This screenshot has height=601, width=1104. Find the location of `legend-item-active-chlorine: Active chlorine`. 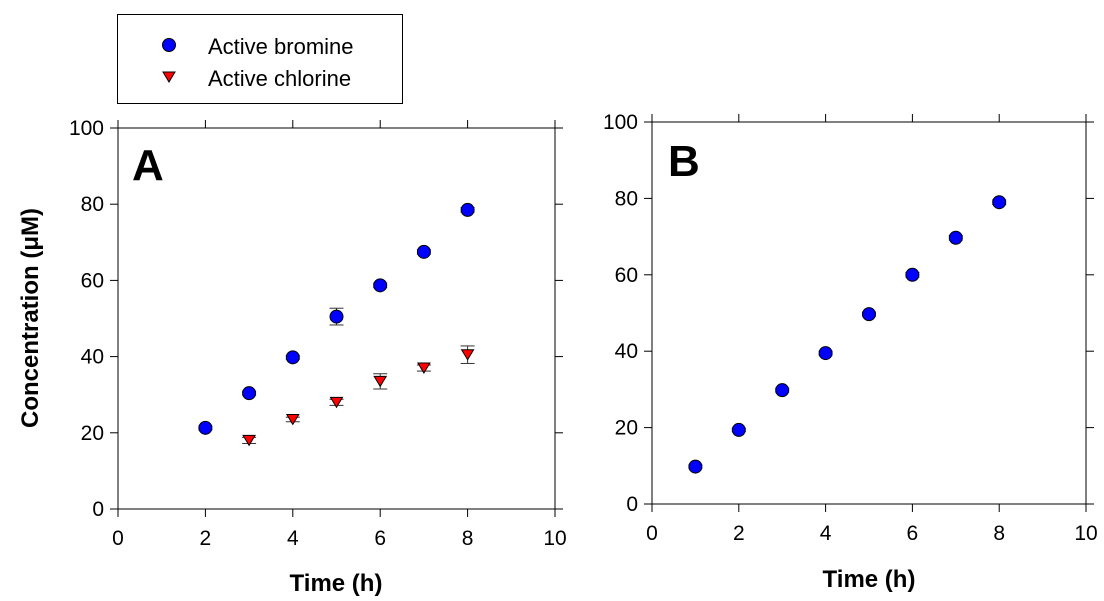

legend-item-active-chlorine: Active chlorine is located at coordinates (260, 79).